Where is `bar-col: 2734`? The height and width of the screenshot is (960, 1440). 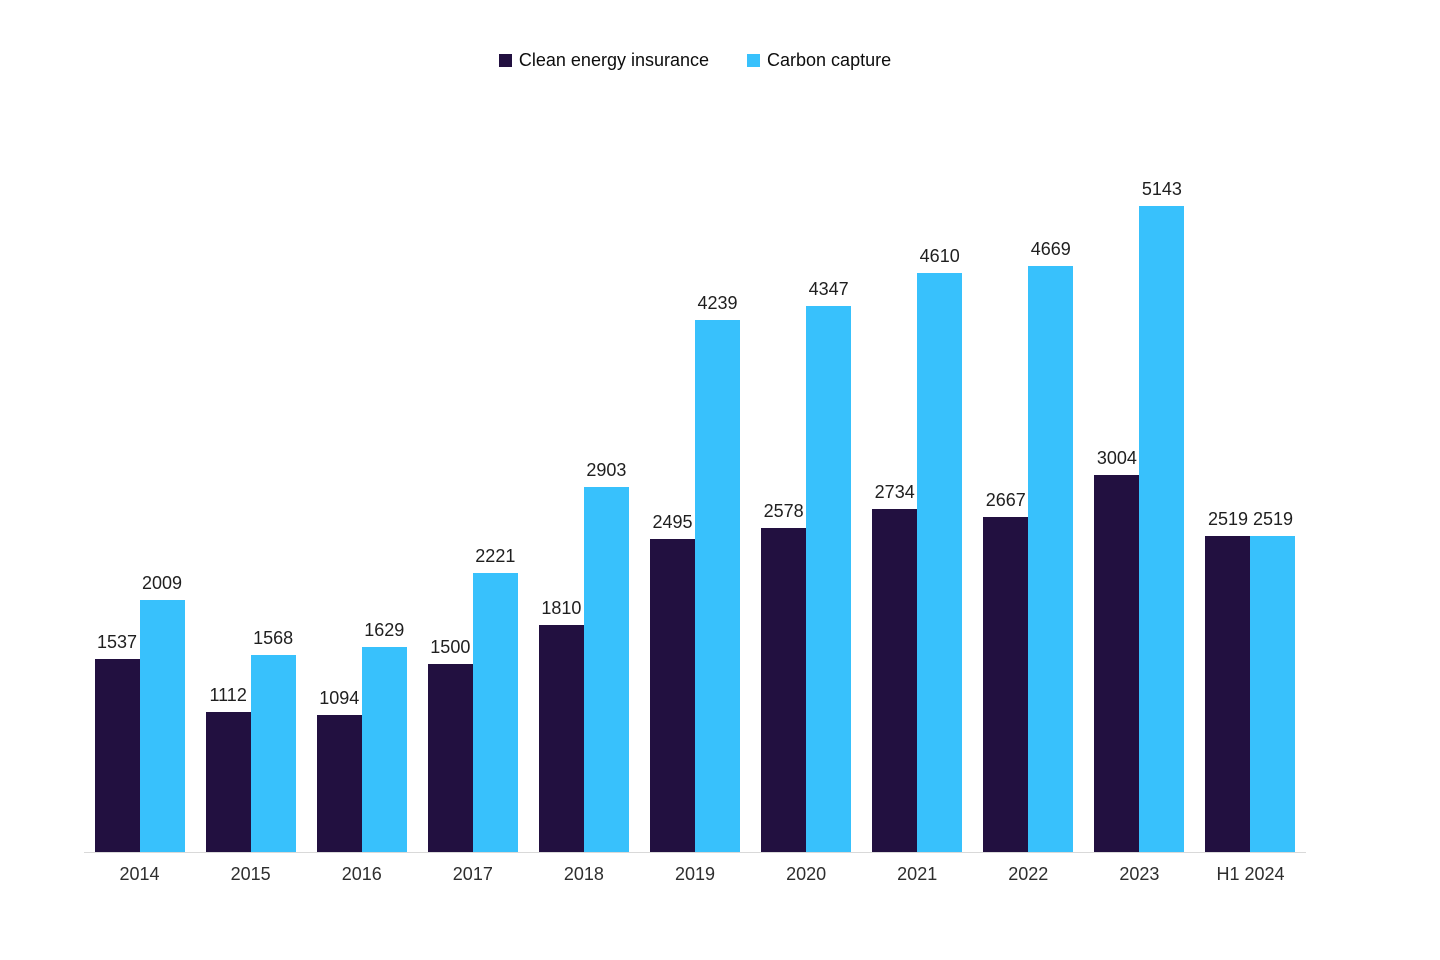
bar-col: 2734 is located at coordinates (895, 667).